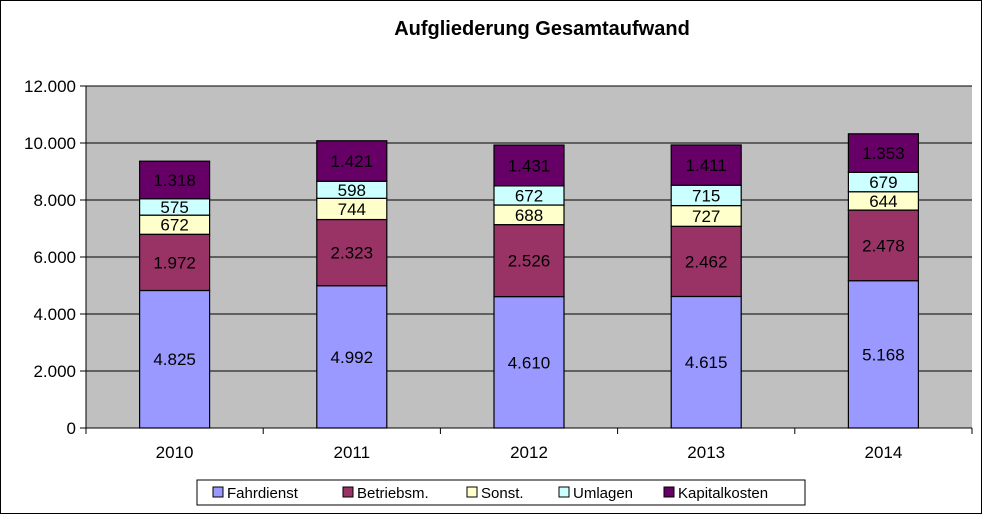 The height and width of the screenshot is (514, 982). Describe the element at coordinates (50, 86) in the screenshot. I see `y-tick-label: 12.000` at that location.